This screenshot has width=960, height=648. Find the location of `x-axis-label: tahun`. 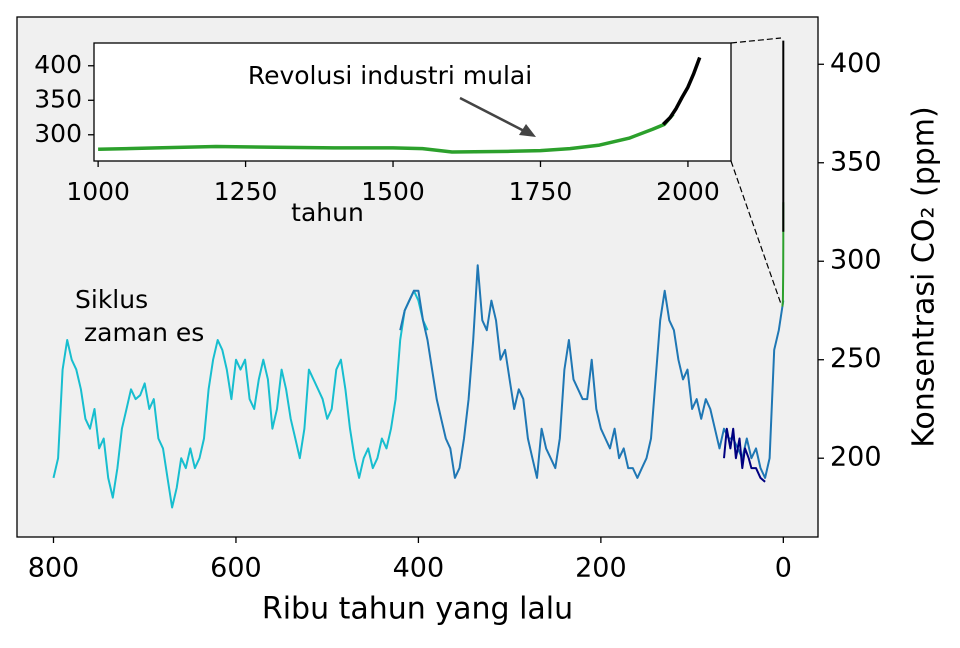

x-axis-label: tahun is located at coordinates (327, 212).